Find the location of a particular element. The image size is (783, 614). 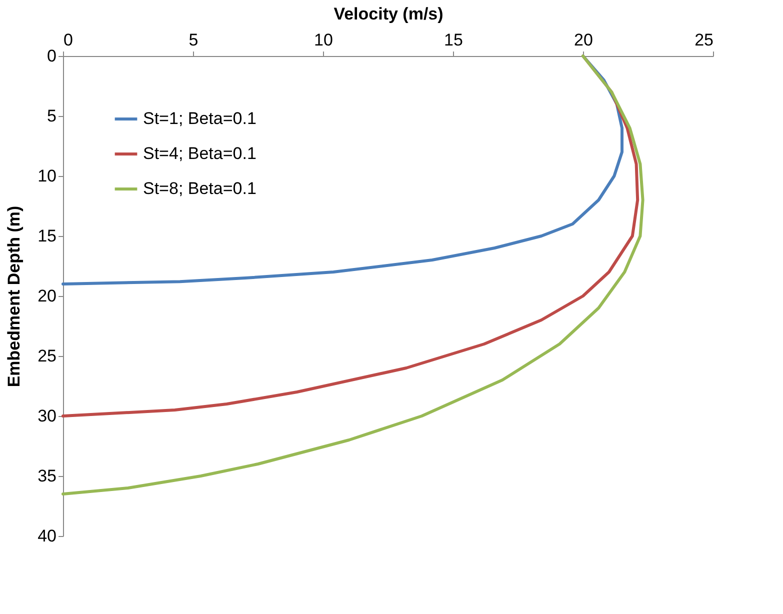

x-tick-label: 25 is located at coordinates (704, 40).